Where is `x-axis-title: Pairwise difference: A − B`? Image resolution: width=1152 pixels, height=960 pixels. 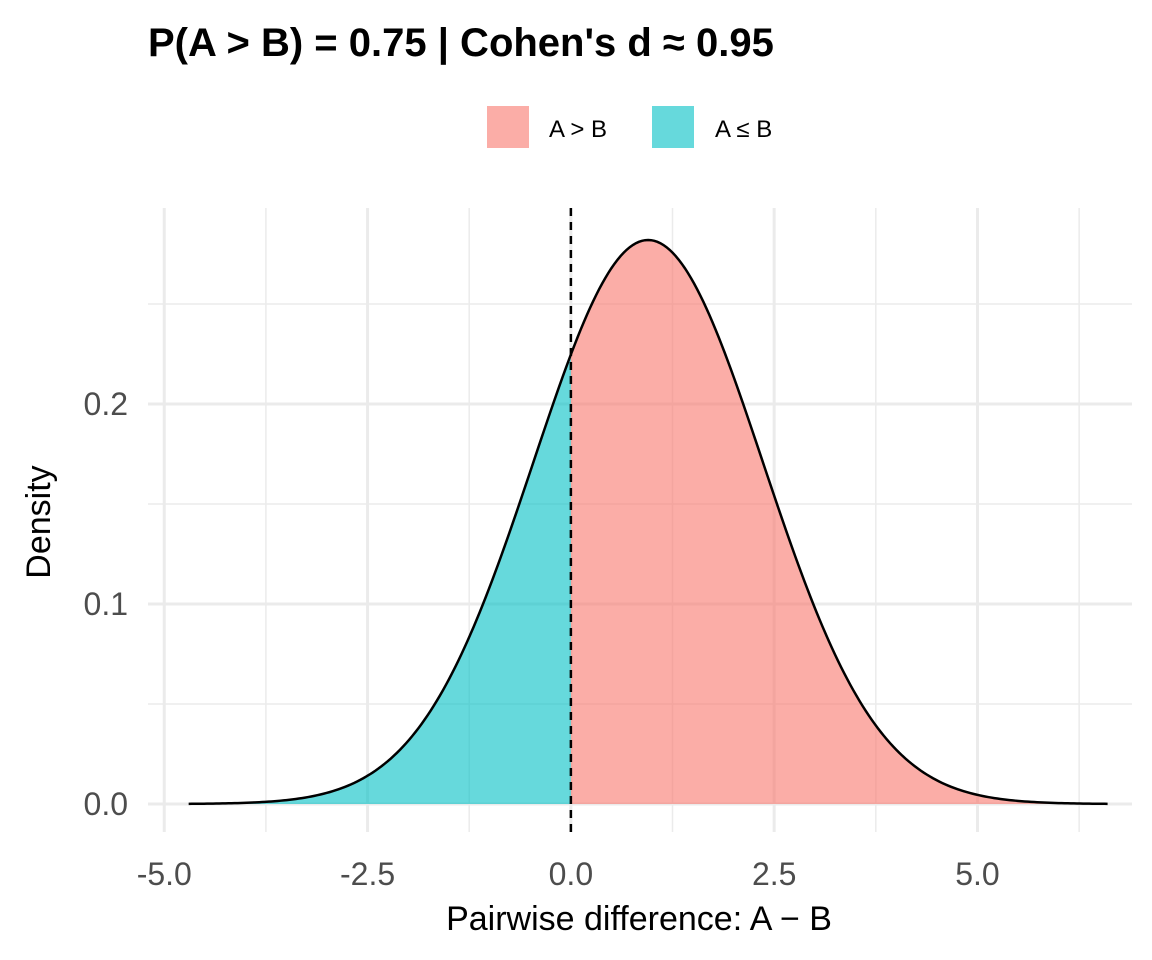
x-axis-title: Pairwise difference: A − B is located at coordinates (639, 919).